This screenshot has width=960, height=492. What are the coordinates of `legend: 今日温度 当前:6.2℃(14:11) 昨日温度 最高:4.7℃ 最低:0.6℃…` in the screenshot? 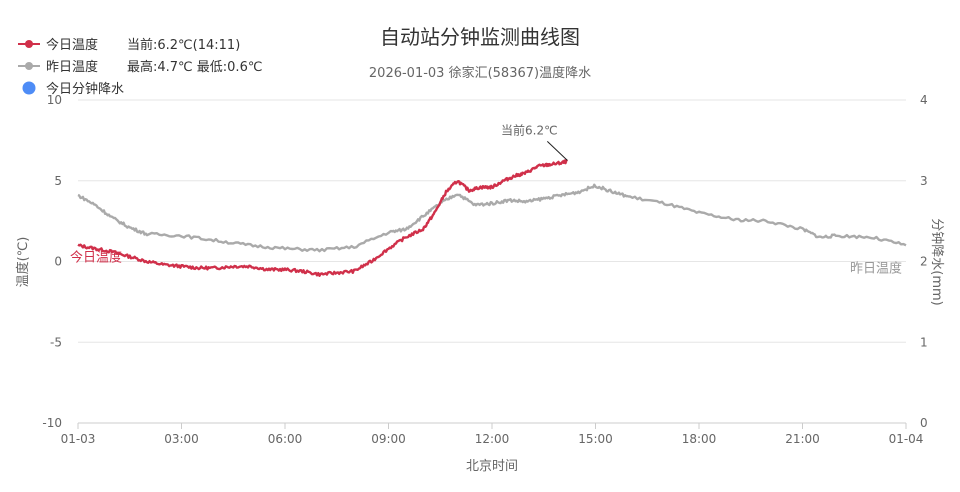 It's located at (140, 67).